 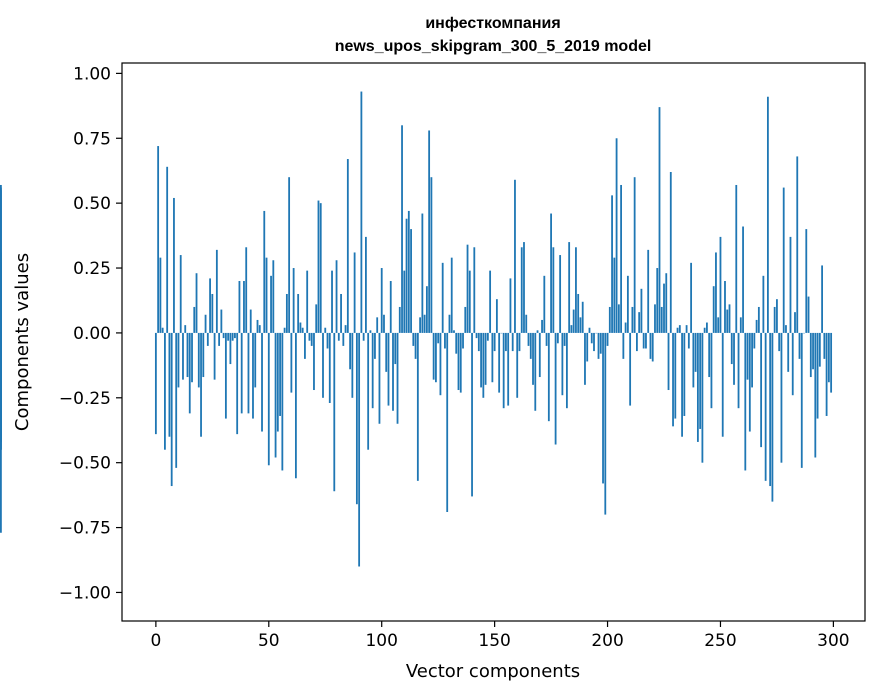 What do you see at coordinates (720, 641) in the screenshot?
I see `x-tick-label: 250` at bounding box center [720, 641].